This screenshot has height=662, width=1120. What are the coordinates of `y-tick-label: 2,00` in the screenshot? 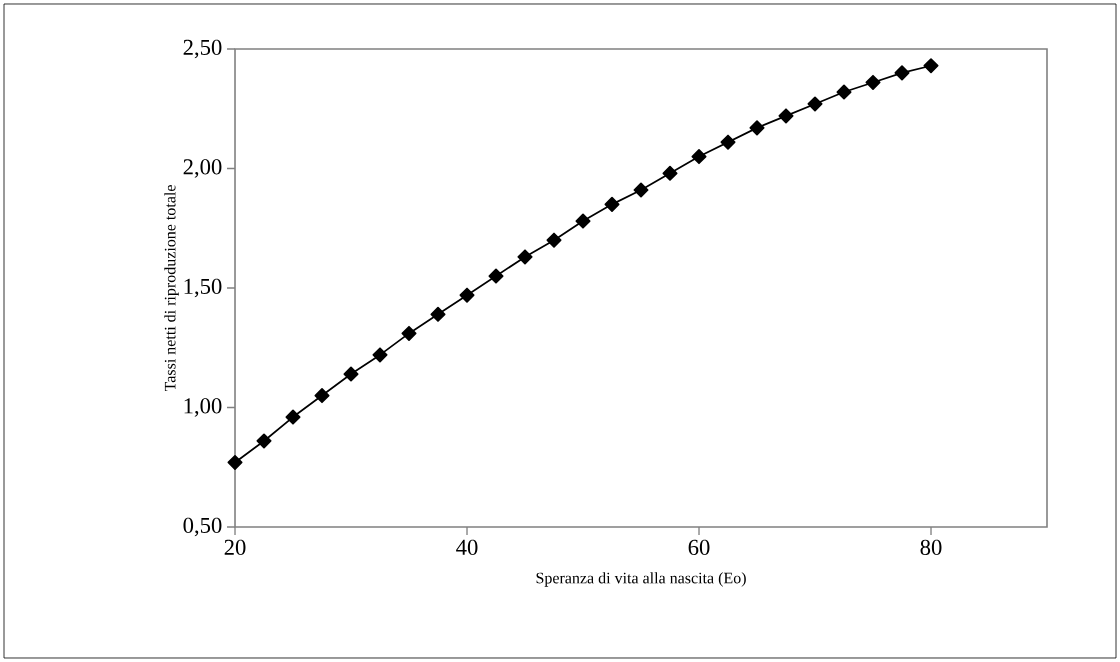 It's located at (202, 168).